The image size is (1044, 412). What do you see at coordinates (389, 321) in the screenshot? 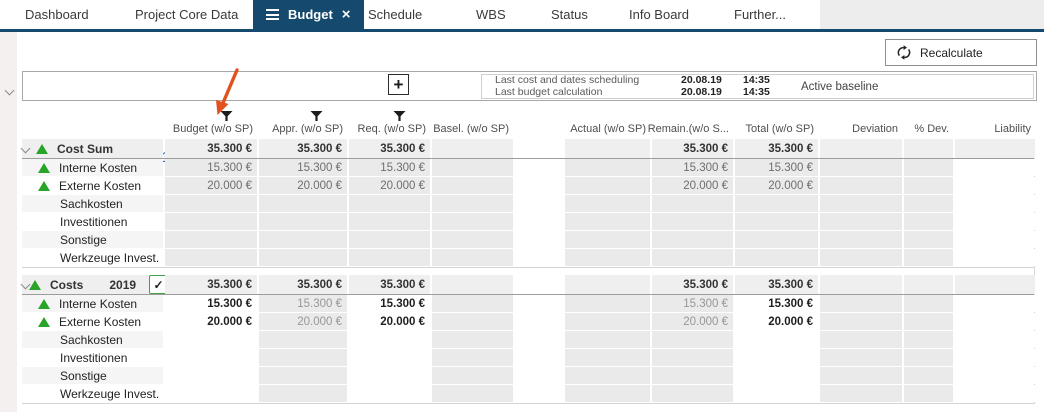
I see `cell-req: 20.000 €` at bounding box center [389, 321].